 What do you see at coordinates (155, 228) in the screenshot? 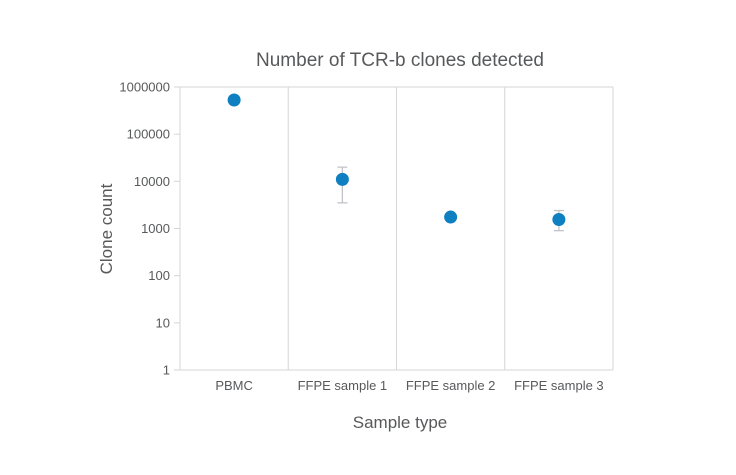
I see `y-tick-label: 1000` at bounding box center [155, 228].